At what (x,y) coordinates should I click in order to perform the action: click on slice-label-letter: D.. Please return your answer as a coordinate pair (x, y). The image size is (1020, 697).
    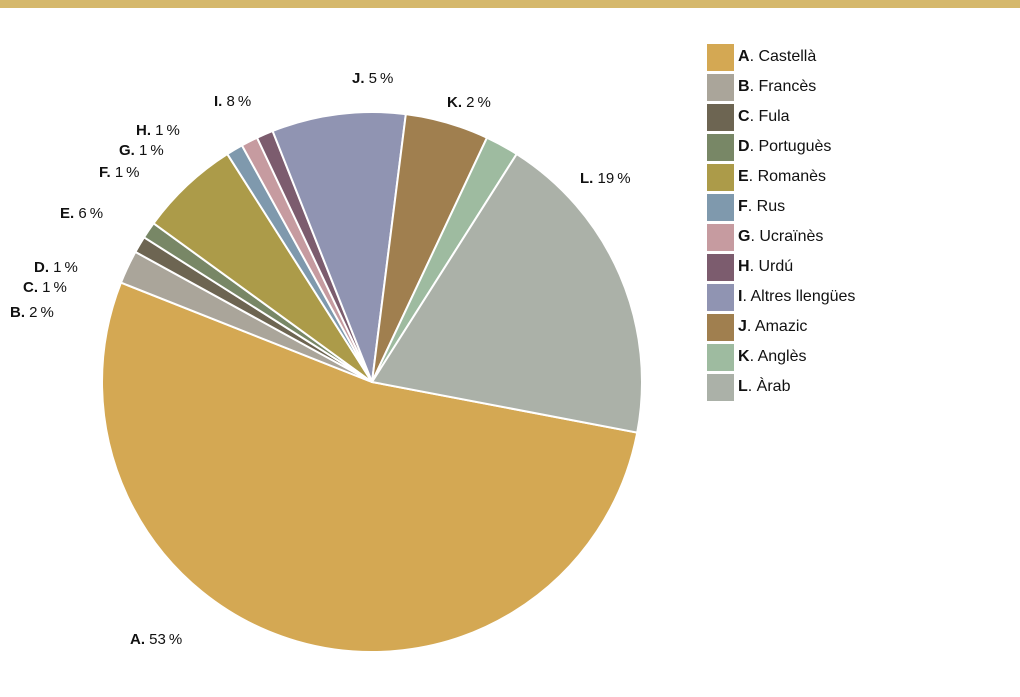
    Looking at the image, I should click on (41, 267).